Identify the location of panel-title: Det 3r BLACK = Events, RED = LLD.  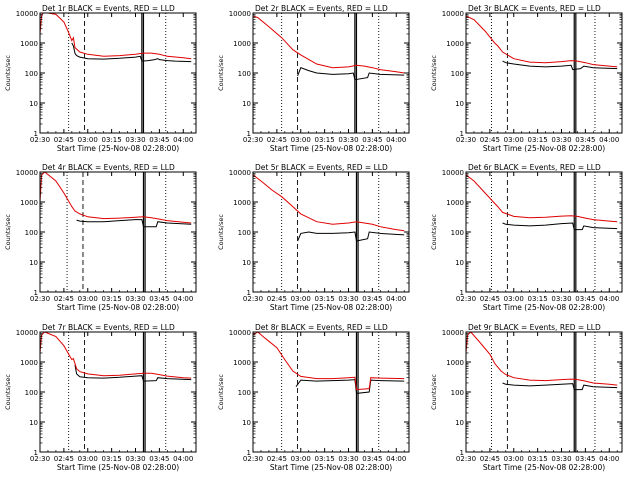
(534, 8).